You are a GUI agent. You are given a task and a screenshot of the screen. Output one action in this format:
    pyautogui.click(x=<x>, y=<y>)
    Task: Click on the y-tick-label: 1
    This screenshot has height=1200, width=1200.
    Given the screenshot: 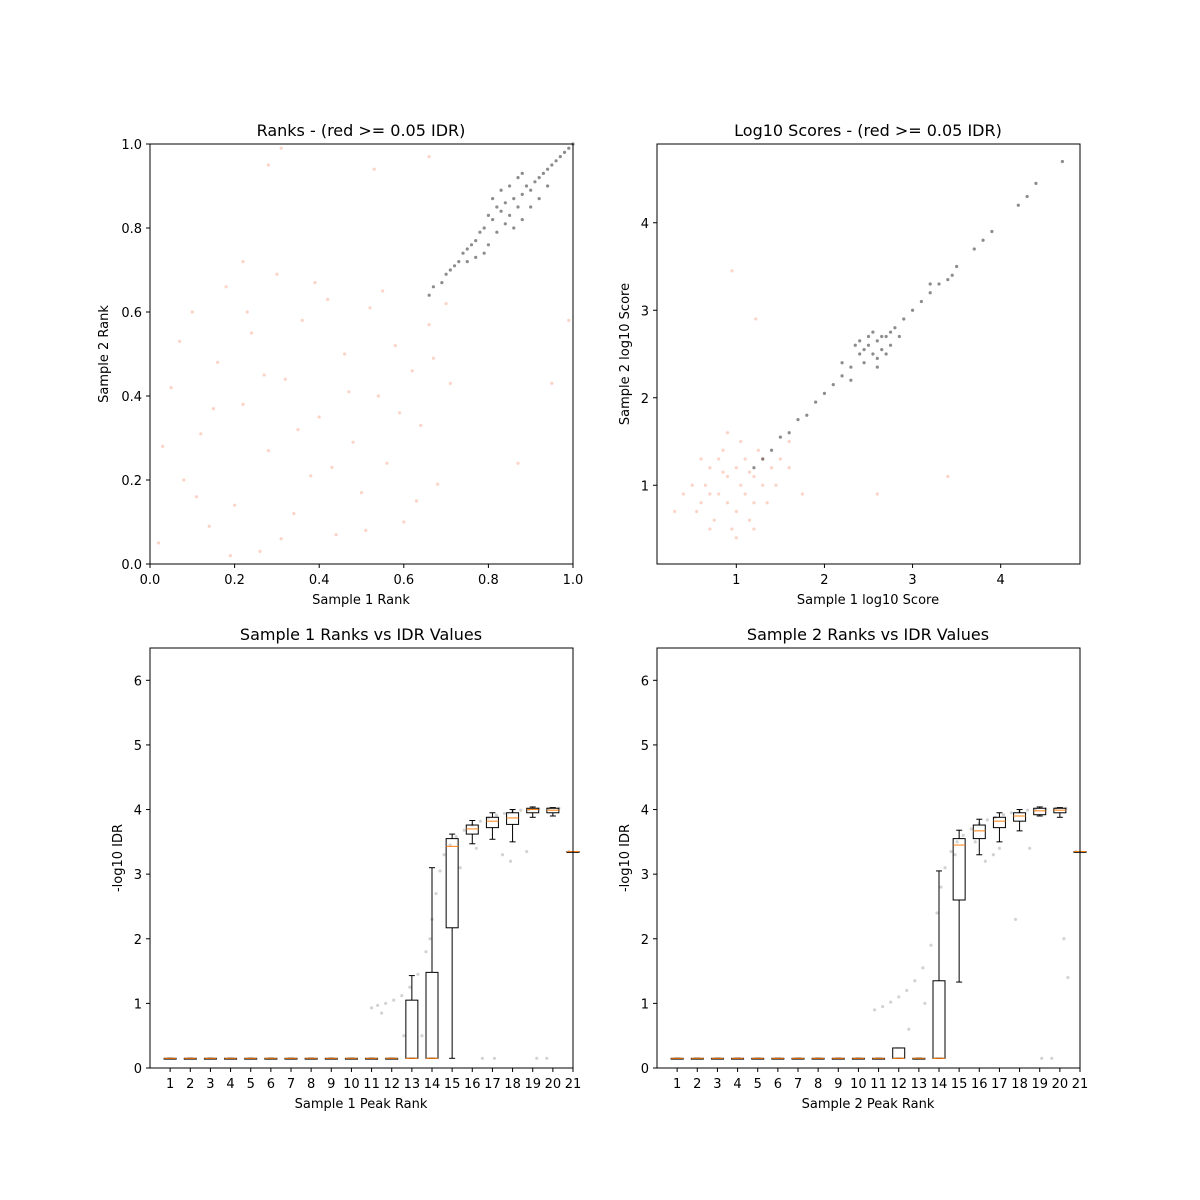 What is the action you would take?
    pyautogui.click(x=645, y=486)
    